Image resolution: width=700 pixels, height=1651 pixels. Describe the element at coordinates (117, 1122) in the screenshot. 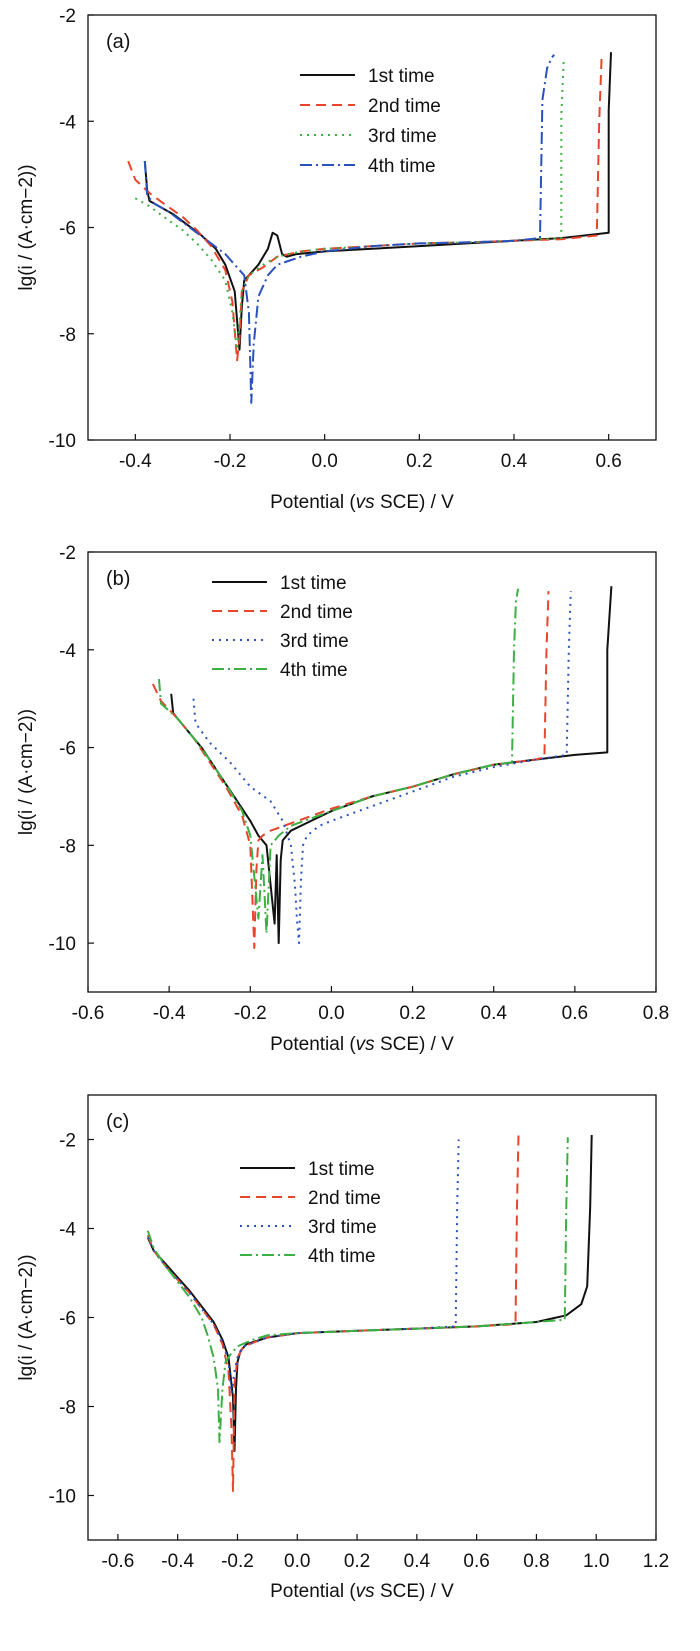

I see `panel-label: (c)` at that location.